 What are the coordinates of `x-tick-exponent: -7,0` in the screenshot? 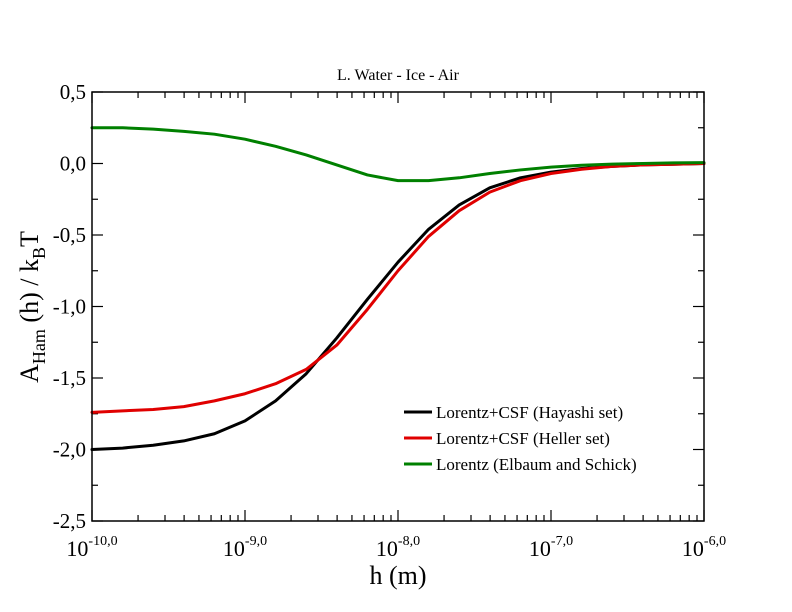 It's located at (562, 541).